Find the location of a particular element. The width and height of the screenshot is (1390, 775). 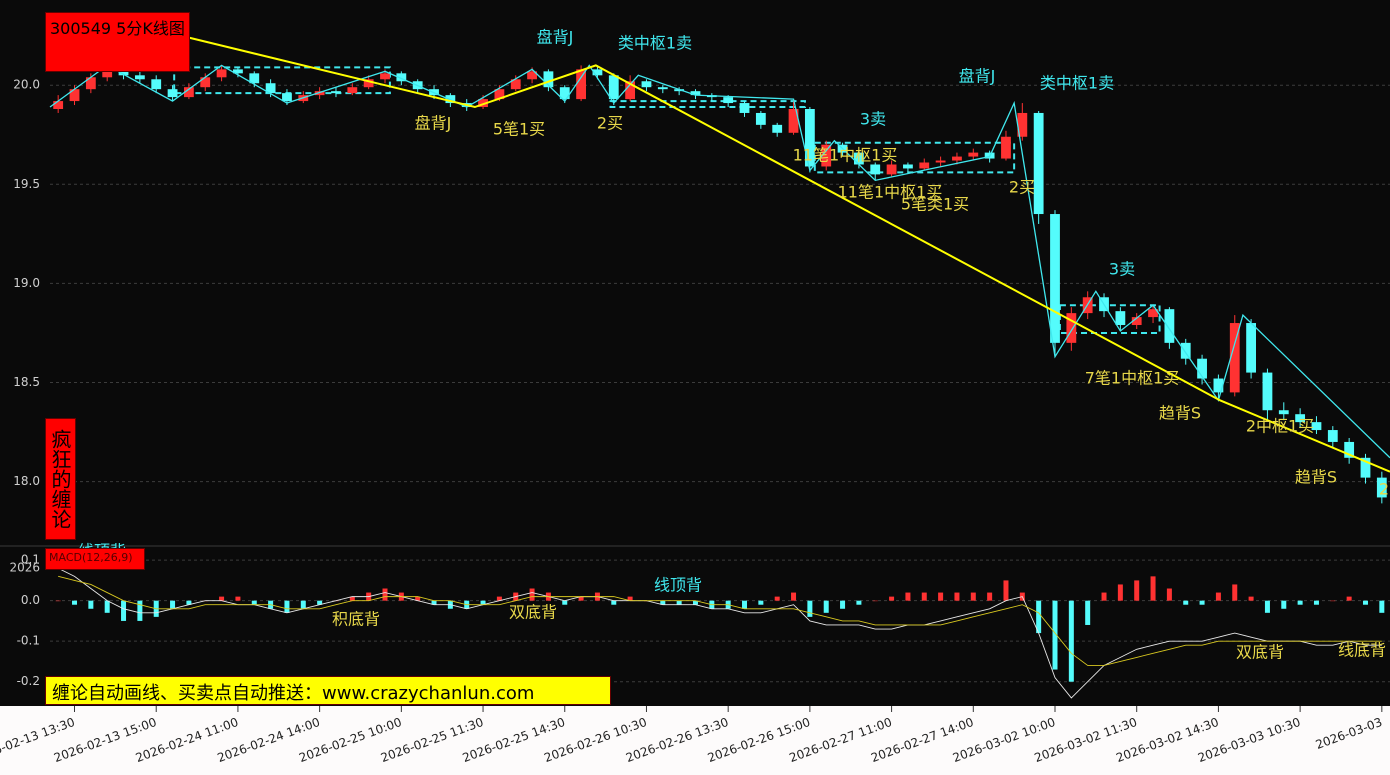

annotation: 11笔1中枢1买 is located at coordinates (845, 155).